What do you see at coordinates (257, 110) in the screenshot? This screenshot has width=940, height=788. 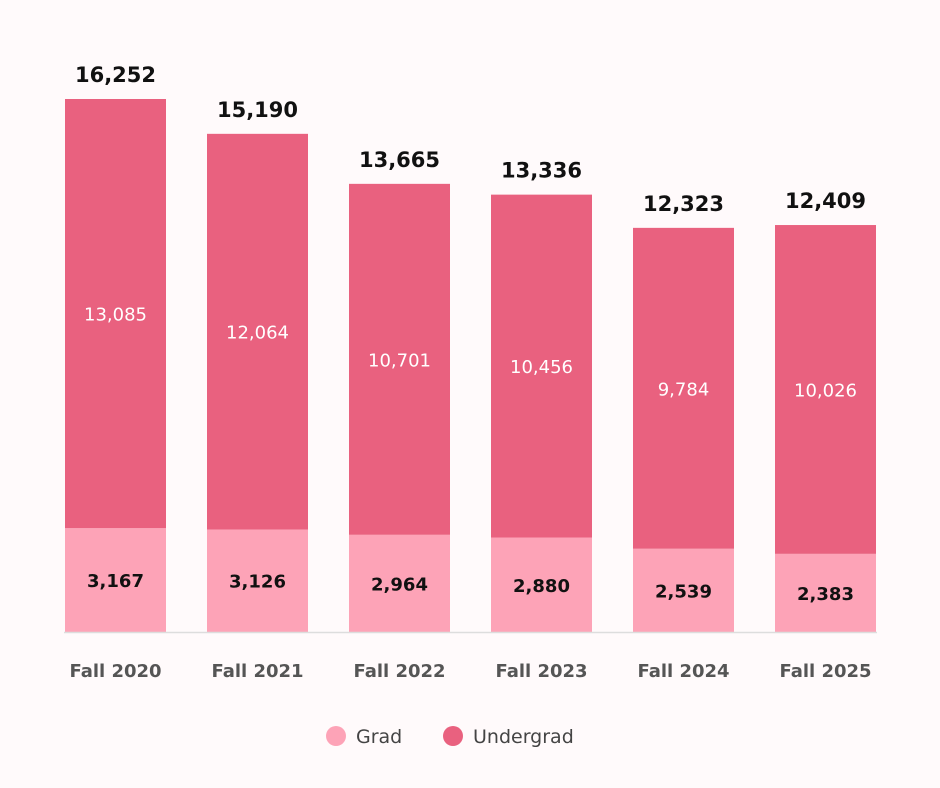 I see `data-label-total: 15,190` at bounding box center [257, 110].